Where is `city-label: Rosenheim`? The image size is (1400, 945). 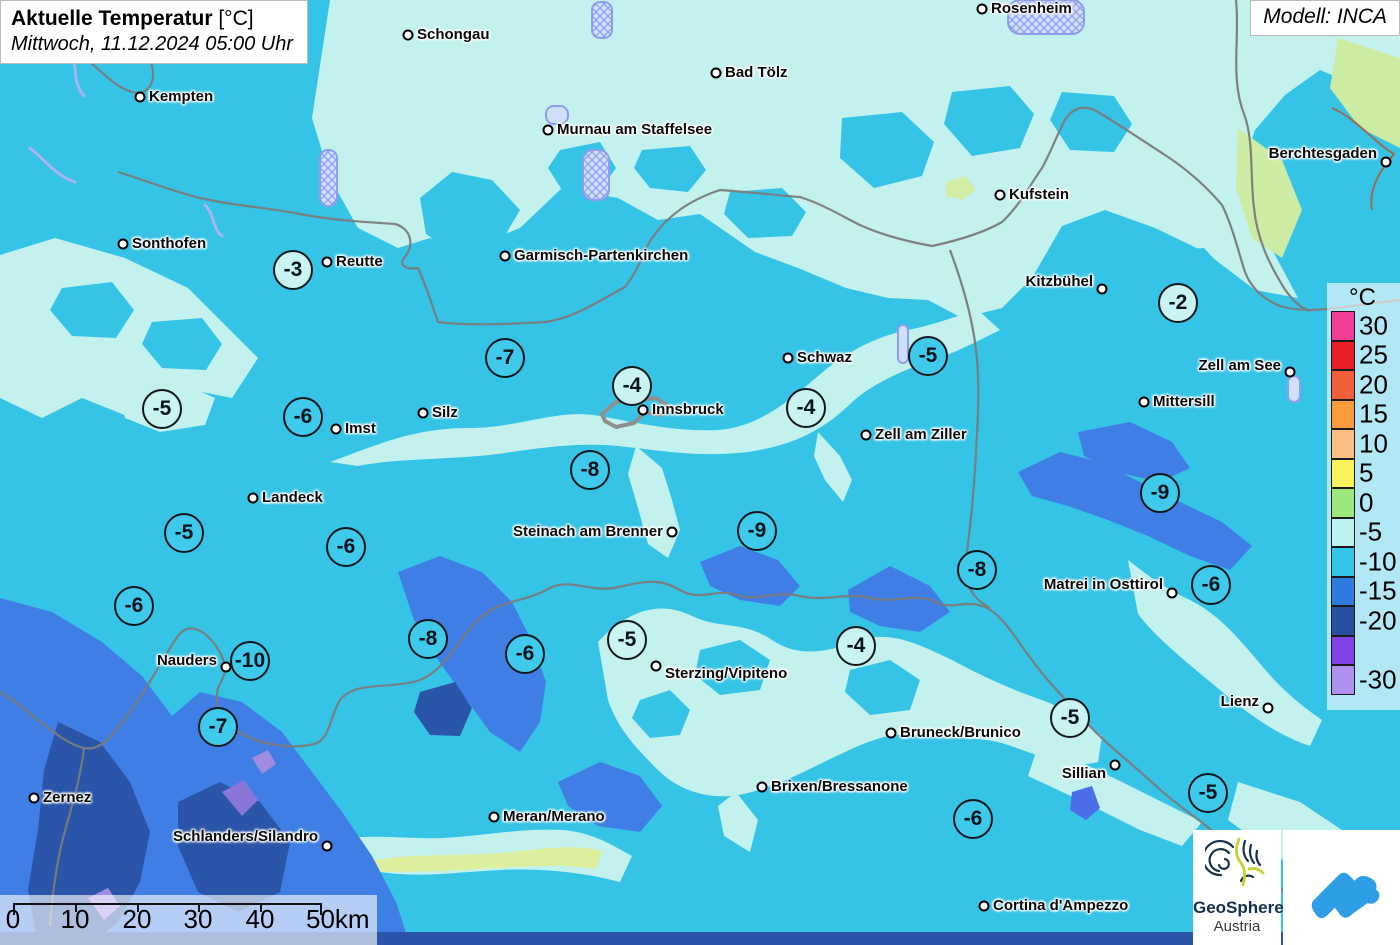 city-label: Rosenheim is located at coordinates (1031, 9).